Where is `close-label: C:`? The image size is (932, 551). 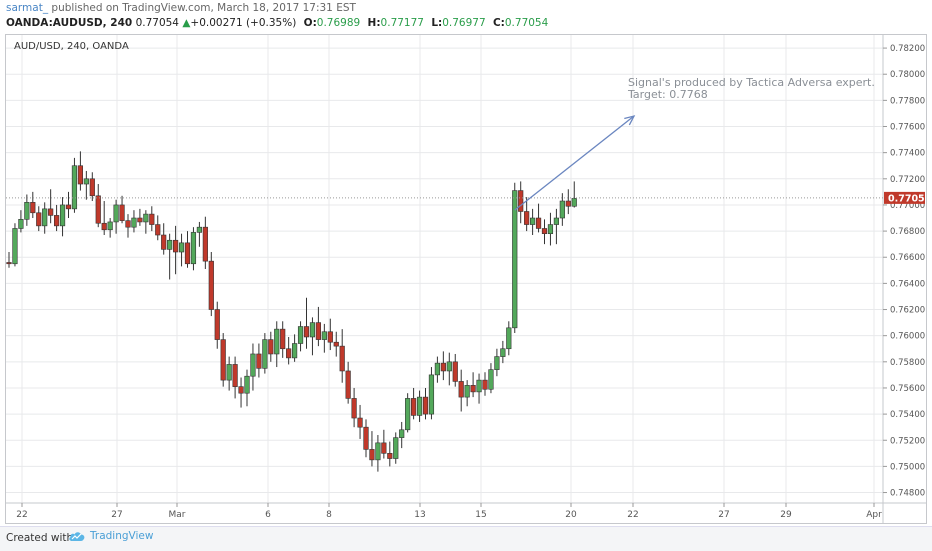
close-label: C: is located at coordinates (498, 23).